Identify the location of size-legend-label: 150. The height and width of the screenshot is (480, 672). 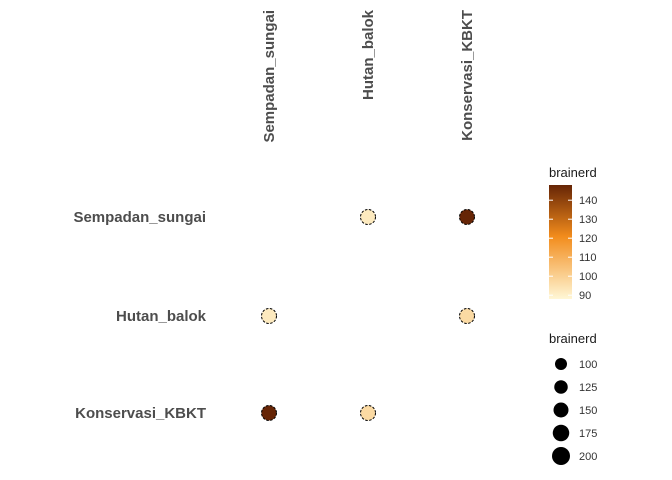
(588, 411).